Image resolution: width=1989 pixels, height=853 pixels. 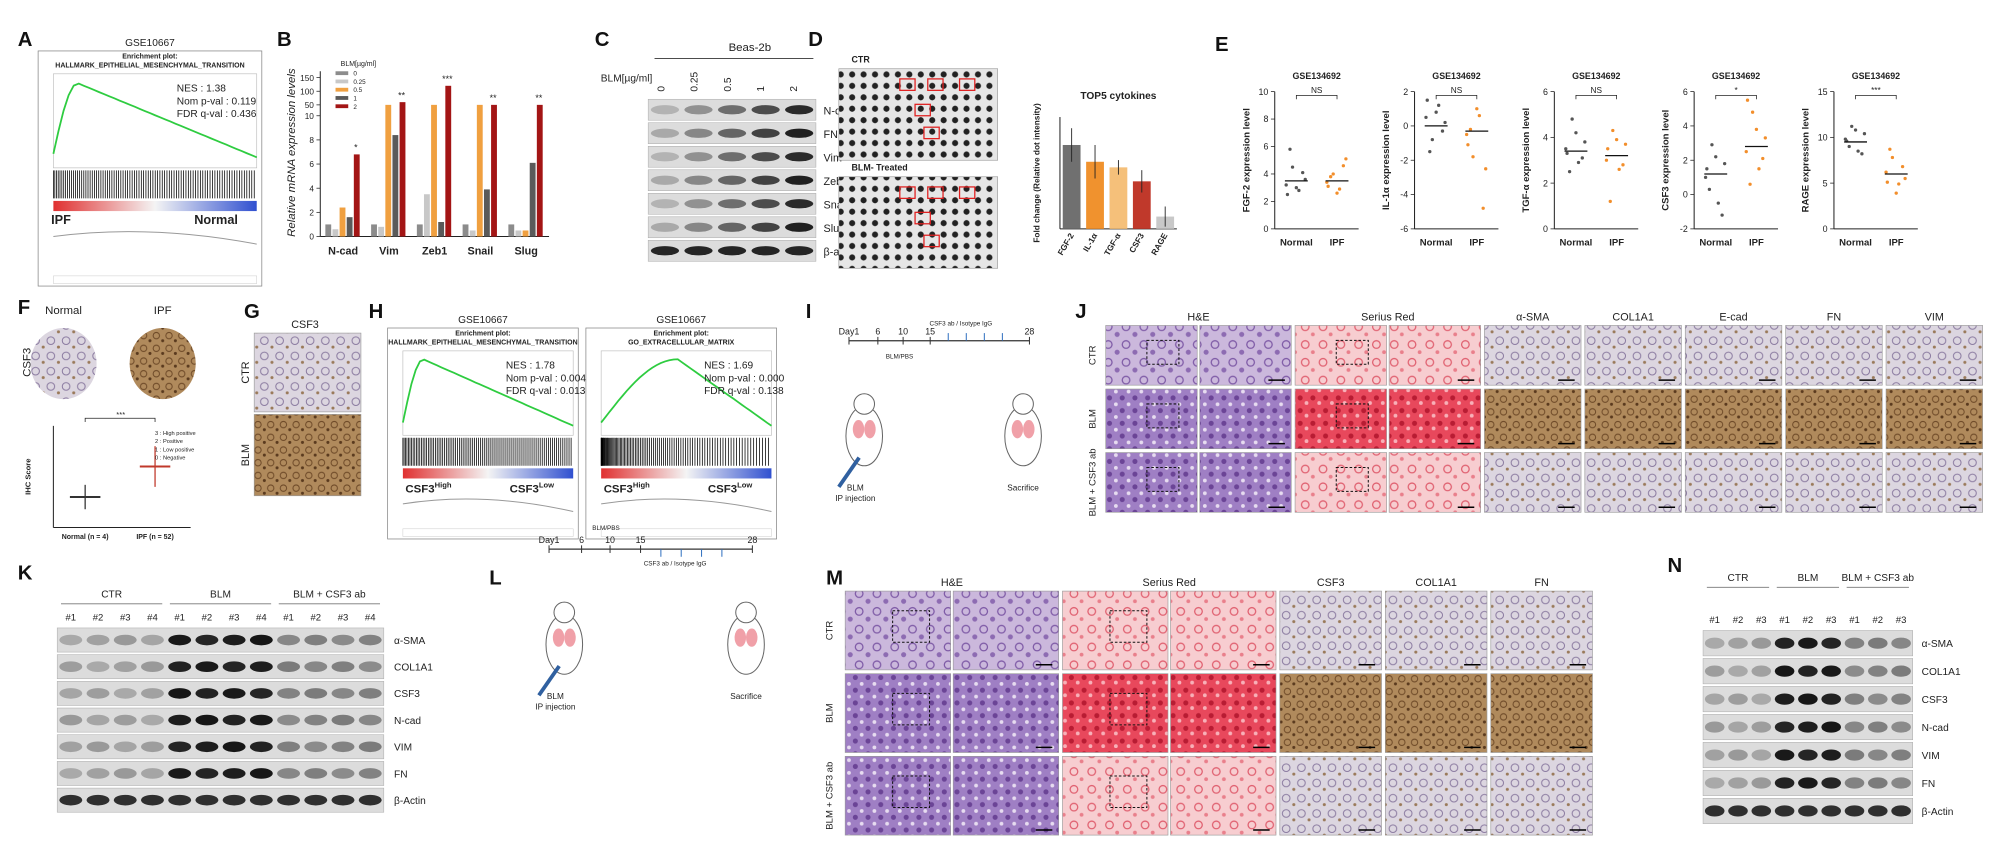 I want to click on axis-title: Relative mRNA expression levels, so click(x=292, y=152).